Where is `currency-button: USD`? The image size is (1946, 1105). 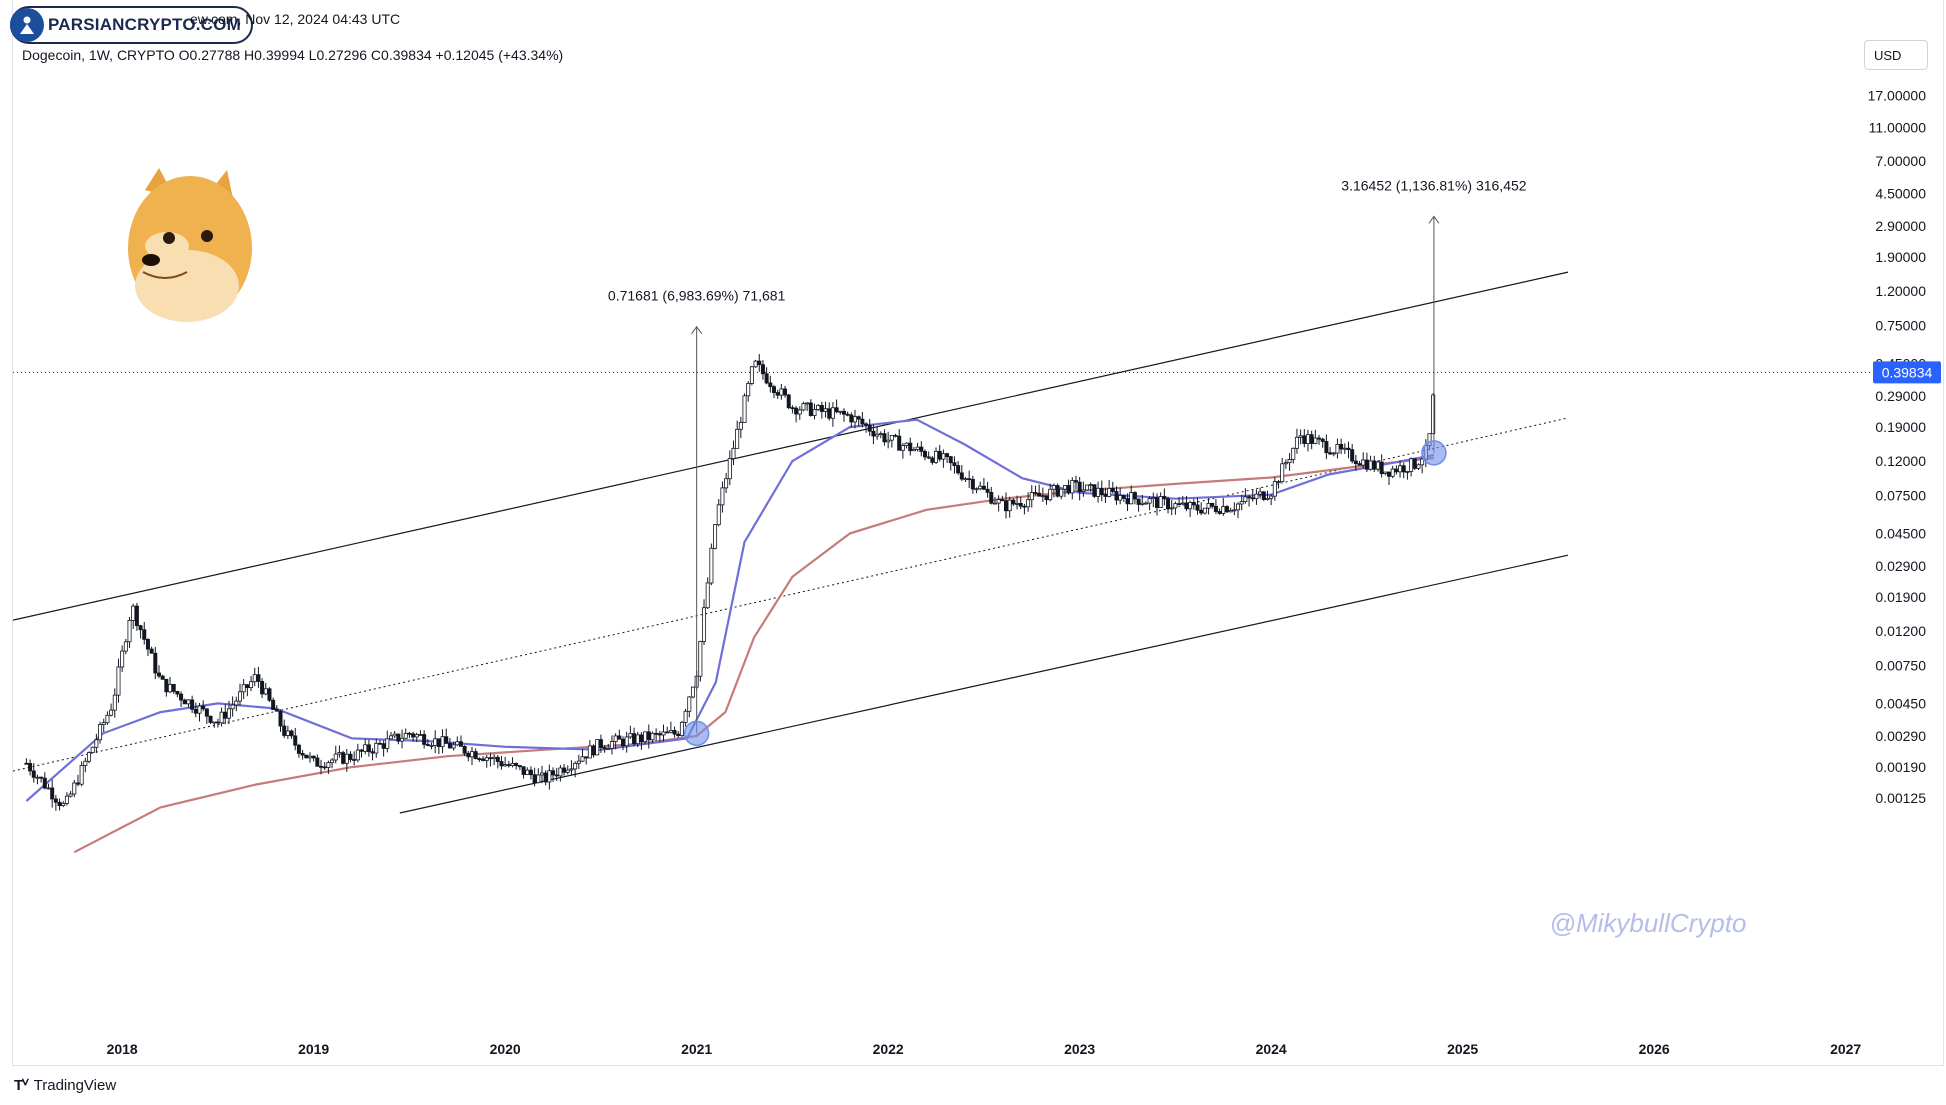 currency-button: USD is located at coordinates (1896, 55).